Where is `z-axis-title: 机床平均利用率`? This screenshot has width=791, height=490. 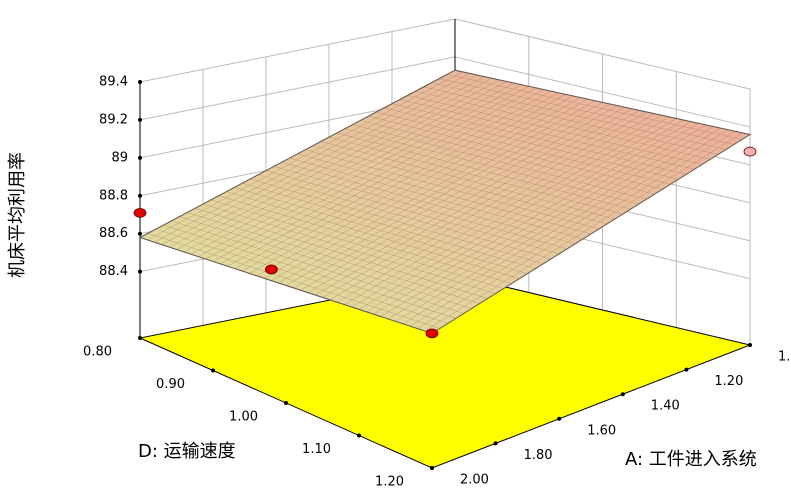 z-axis-title: 机床平均利用率 is located at coordinates (17, 215).